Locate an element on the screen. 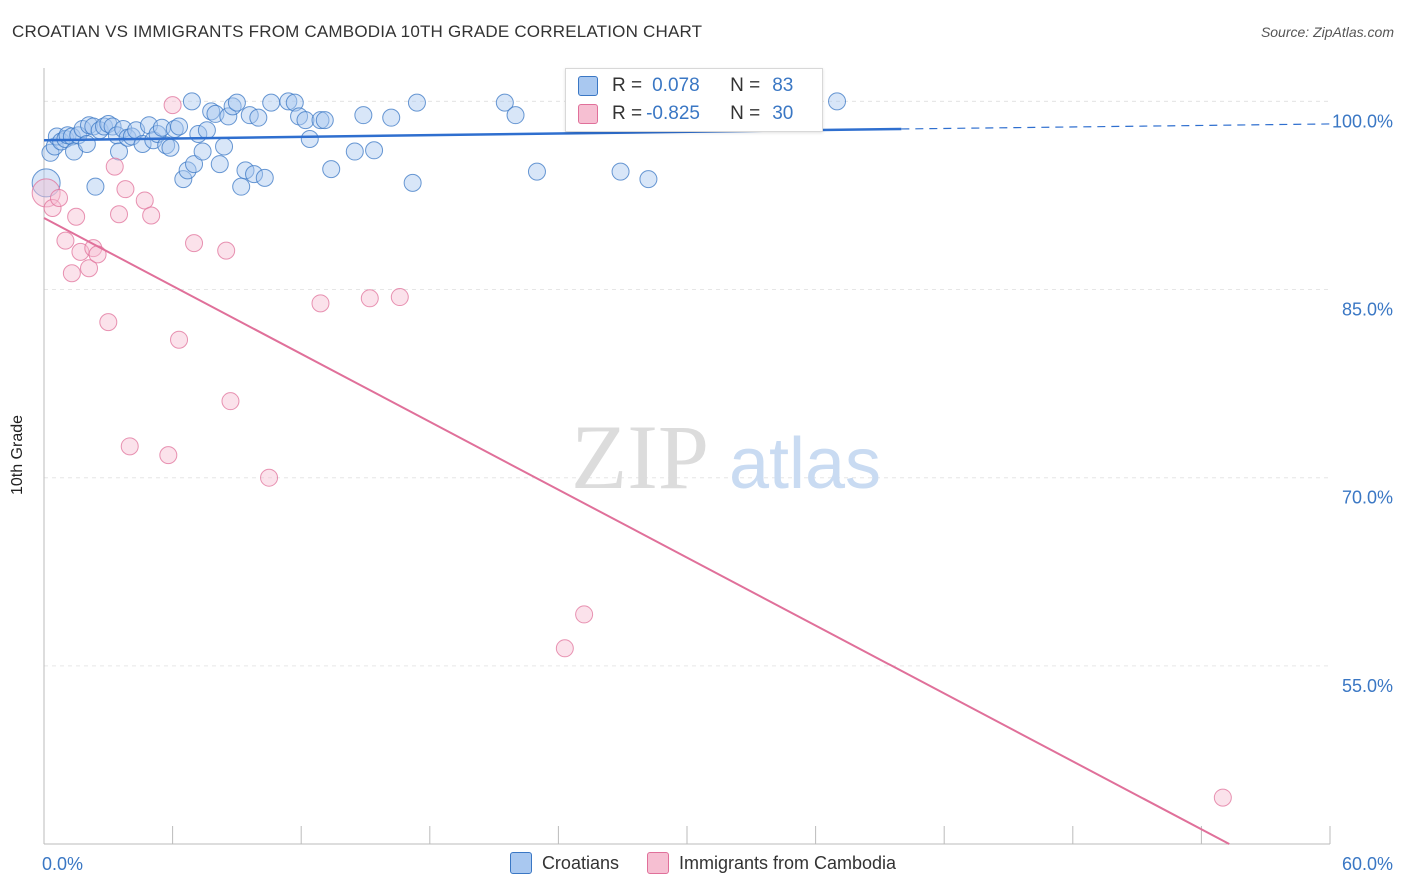 The width and height of the screenshot is (1406, 892). stats-row-cambodia: R = -0.825 N = 30 is located at coordinates (685, 114).